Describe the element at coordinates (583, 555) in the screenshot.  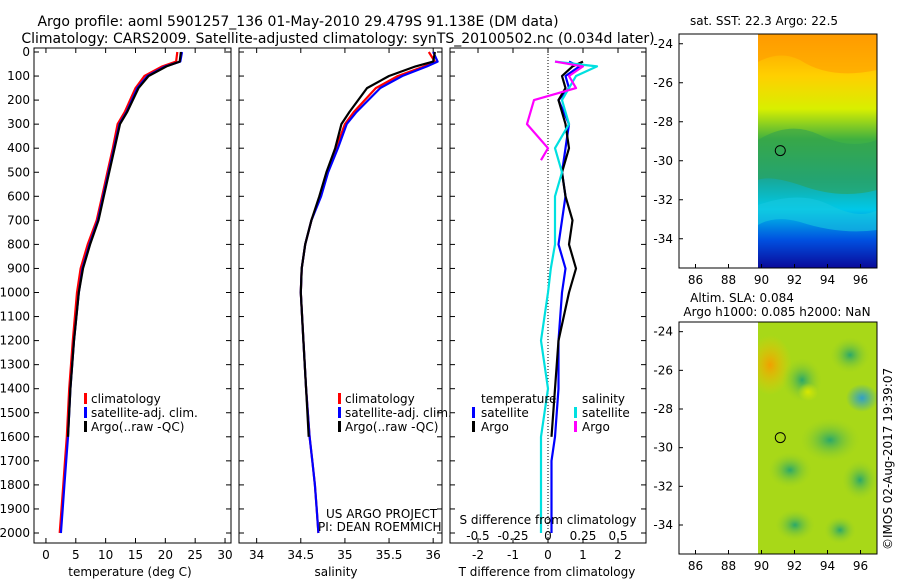
I see `x-tick-label: 1` at that location.